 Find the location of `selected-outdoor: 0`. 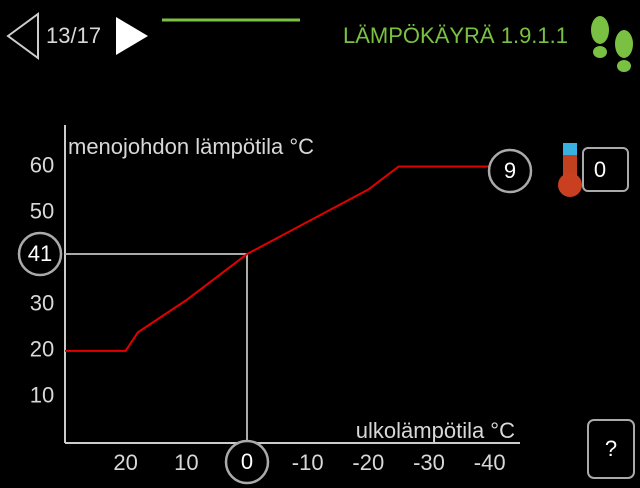

selected-outdoor: 0 is located at coordinates (247, 461).